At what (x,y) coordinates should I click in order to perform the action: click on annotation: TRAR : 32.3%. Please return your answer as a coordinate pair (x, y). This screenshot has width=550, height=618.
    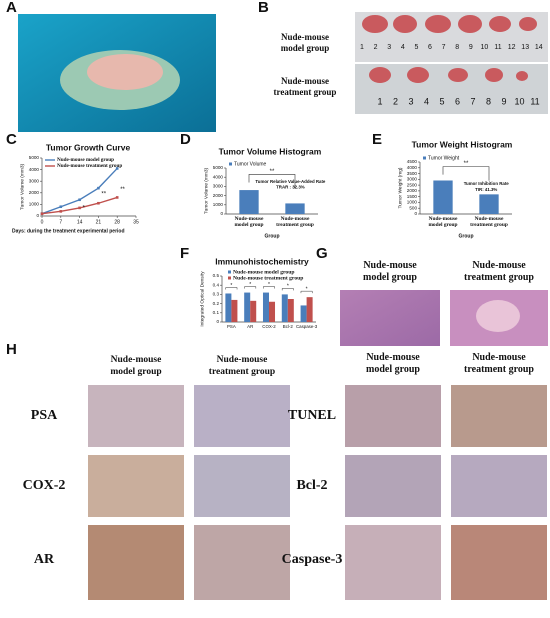
    Looking at the image, I should click on (290, 186).